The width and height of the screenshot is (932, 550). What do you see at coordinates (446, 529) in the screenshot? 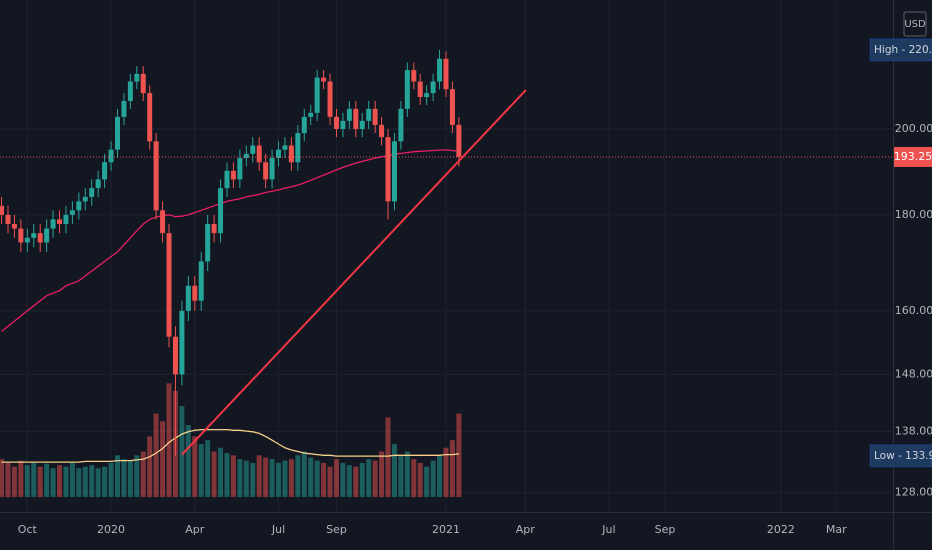
I see `x-tick-label: 2021` at bounding box center [446, 529].